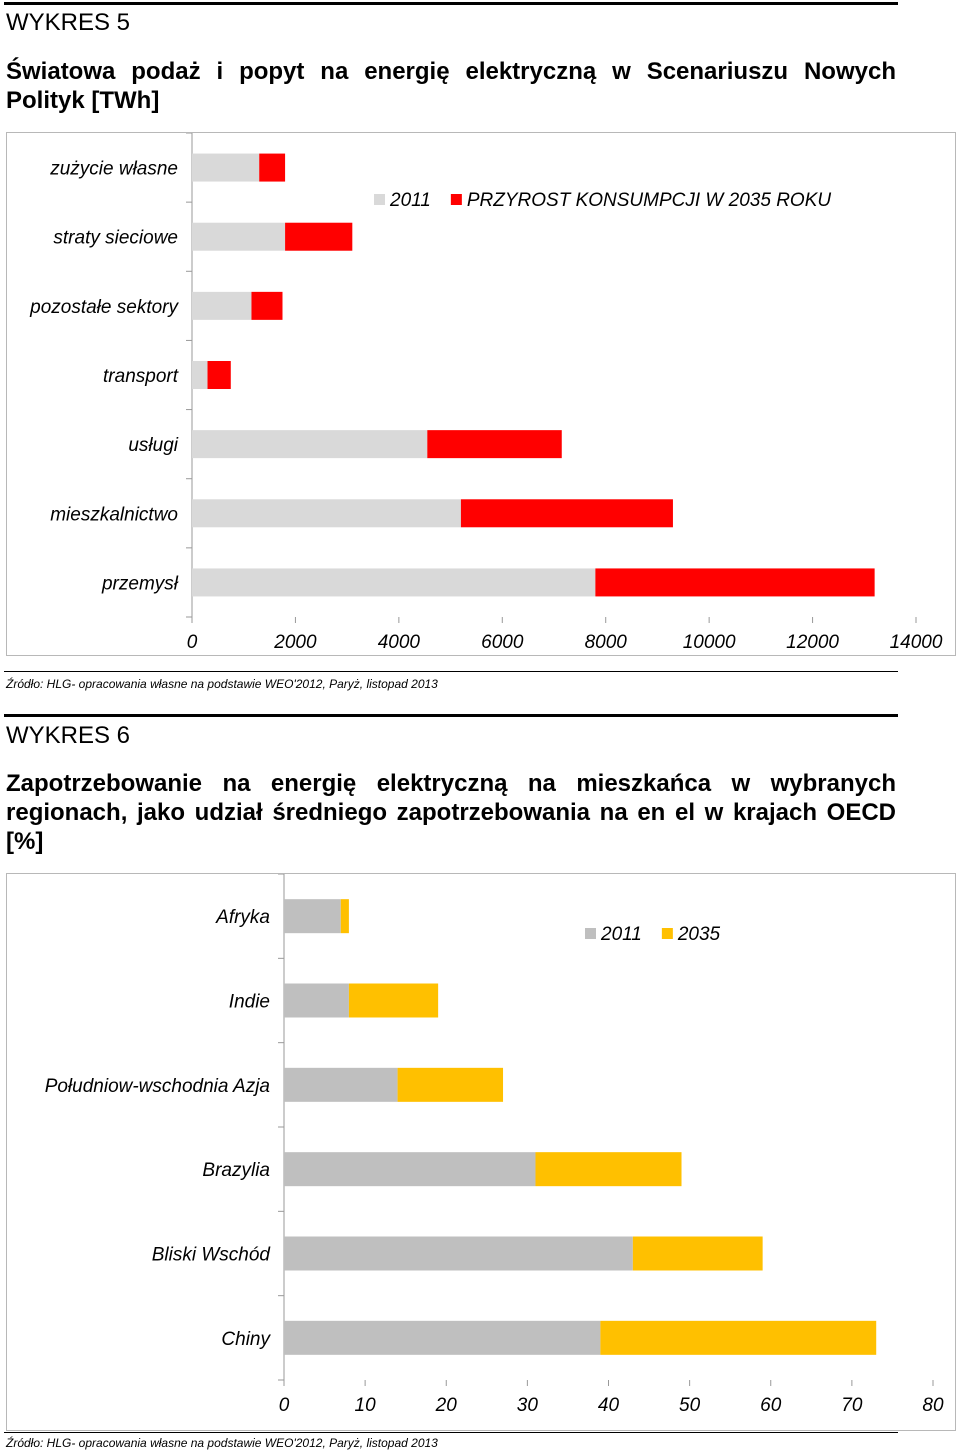 This screenshot has width=960, height=1454. I want to click on chart1-category-label: transport, so click(141, 376).